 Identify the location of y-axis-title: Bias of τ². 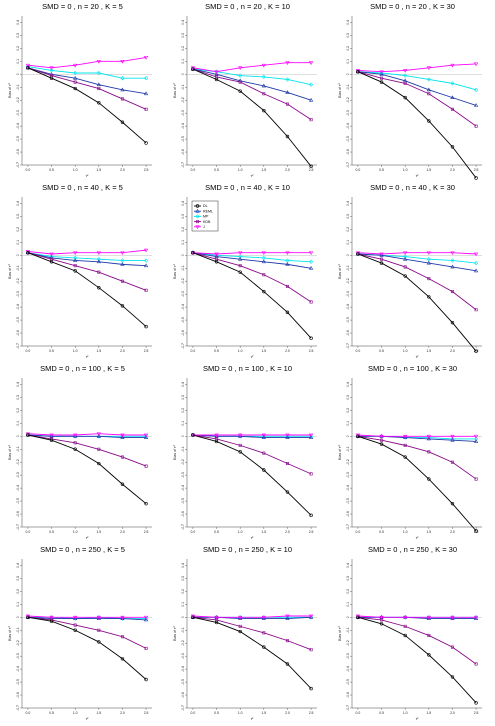
(340, 632).